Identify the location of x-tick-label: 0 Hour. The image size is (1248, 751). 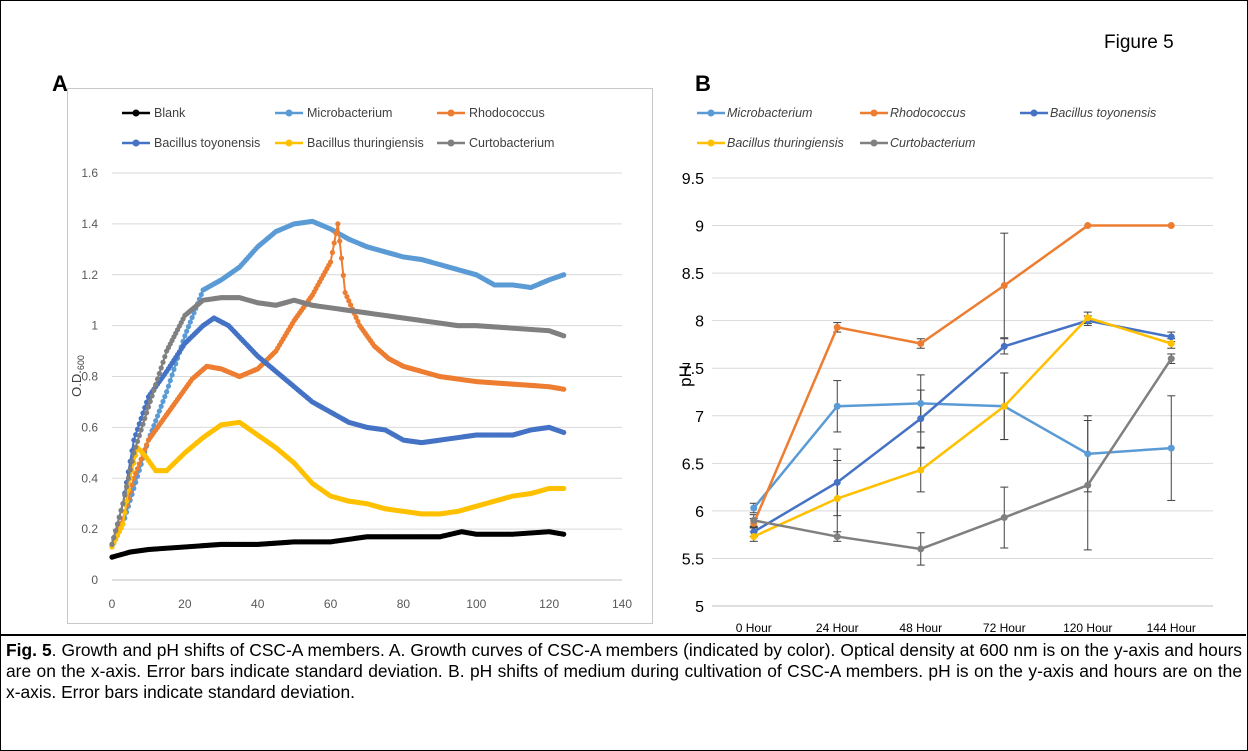
(754, 628).